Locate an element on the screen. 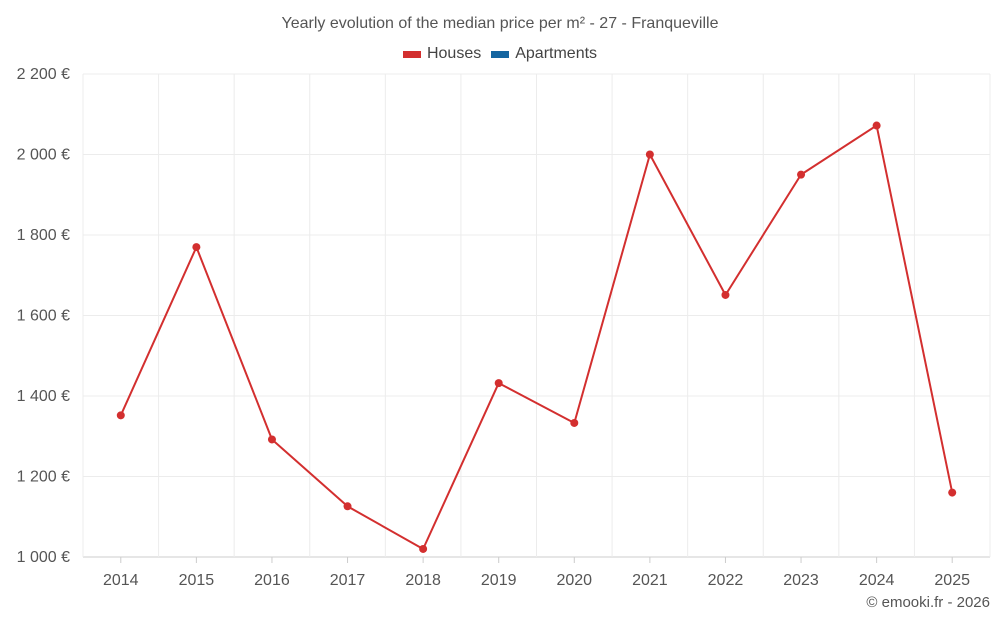  y-tick-label: 1 400 € is located at coordinates (43, 396).